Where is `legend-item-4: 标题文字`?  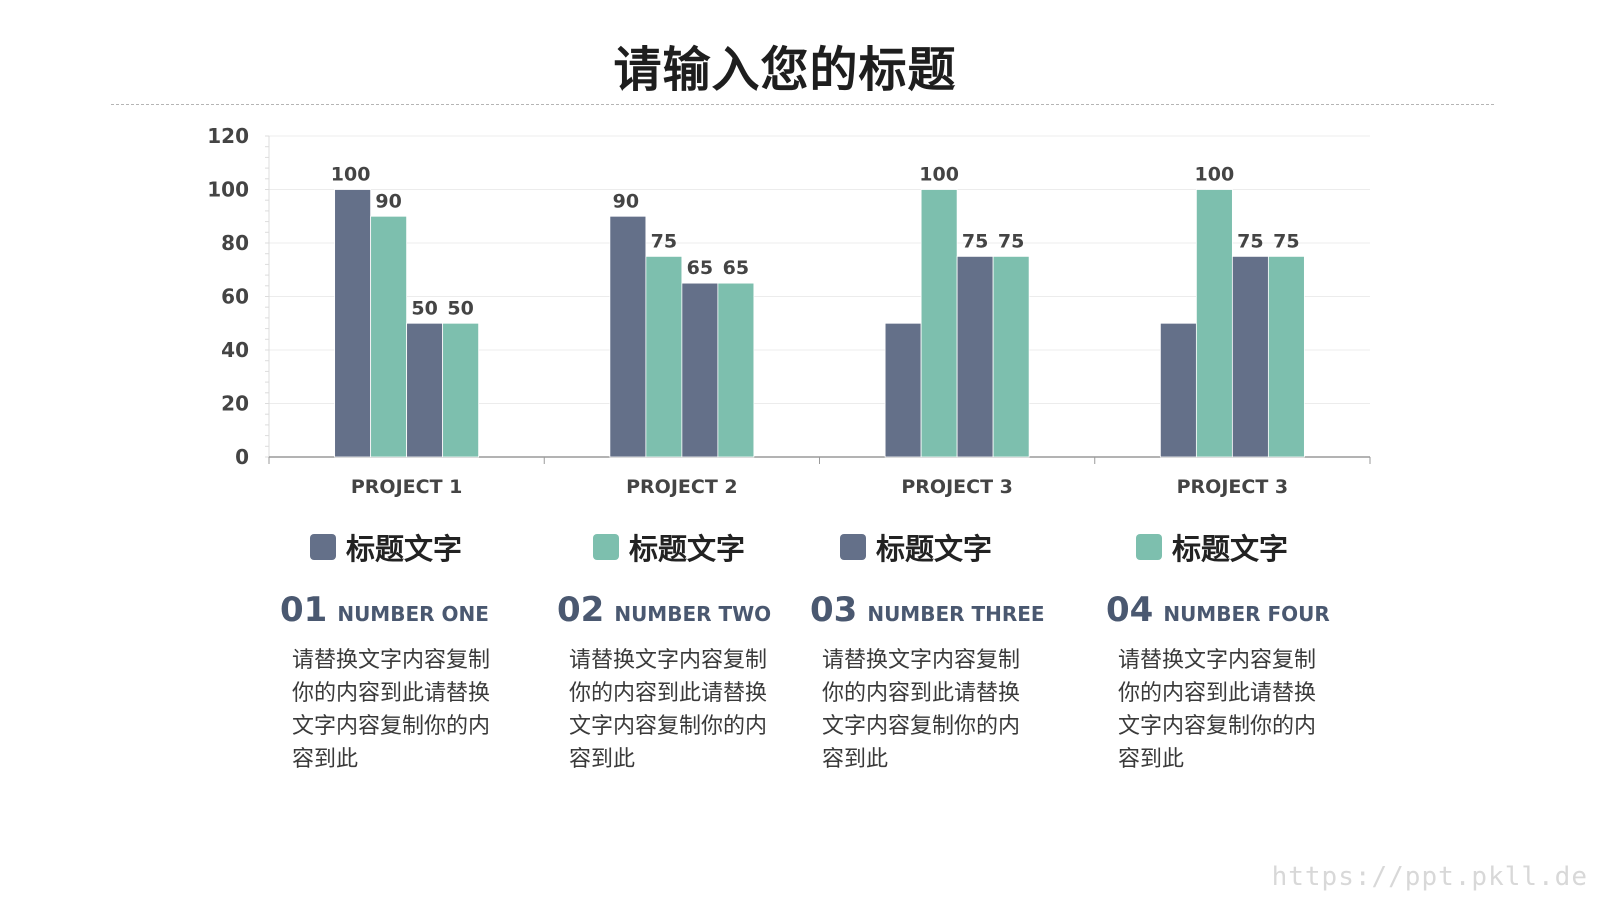
legend-item-4: 标题文字 is located at coordinates (1212, 547).